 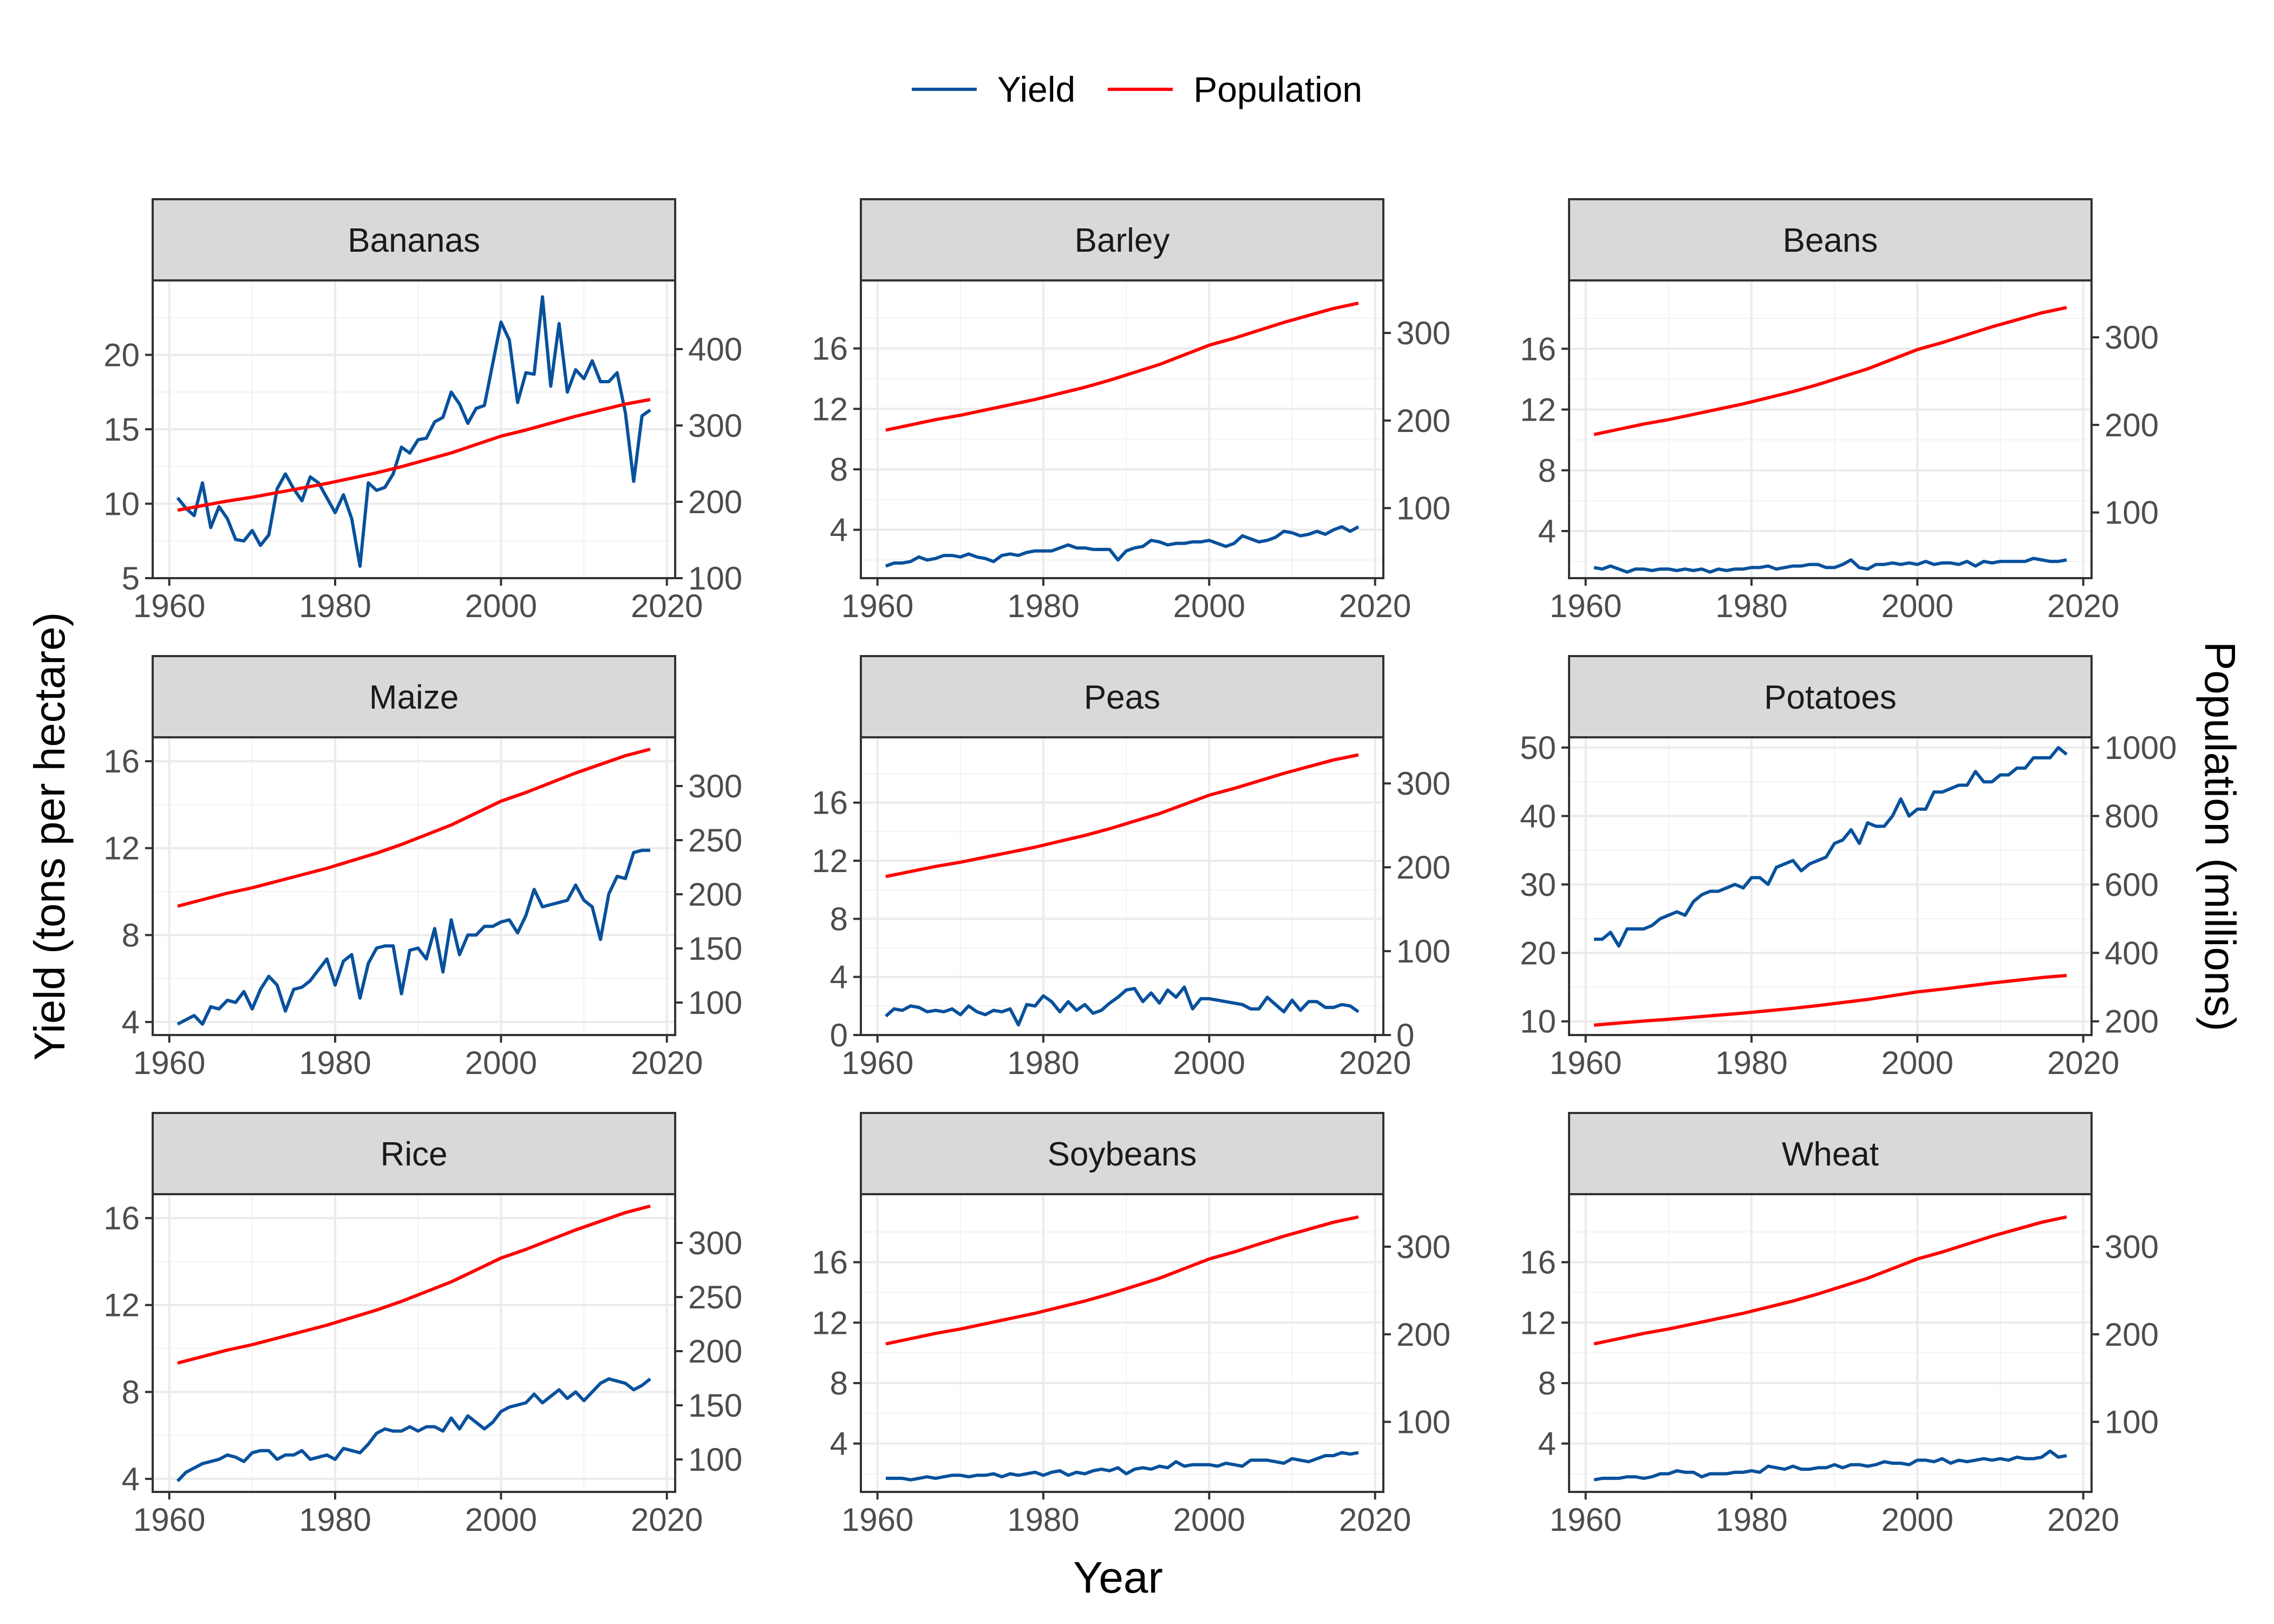 What do you see at coordinates (414, 697) in the screenshot?
I see `facet-title-maize: Maize` at bounding box center [414, 697].